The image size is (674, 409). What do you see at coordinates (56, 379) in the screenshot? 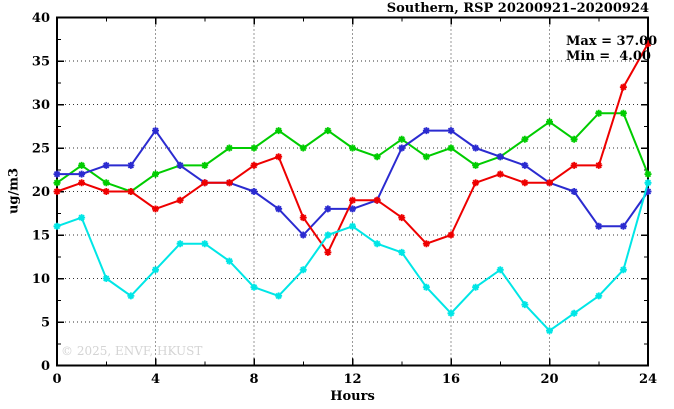
I see `x-tick-label-0: 0` at bounding box center [56, 379].